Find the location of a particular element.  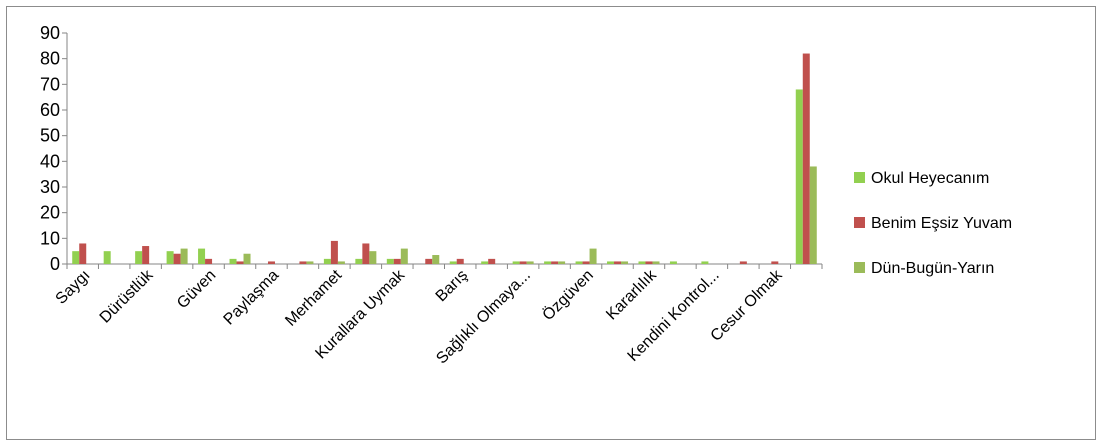

x-tick-label: Paylaşma is located at coordinates (252, 298).